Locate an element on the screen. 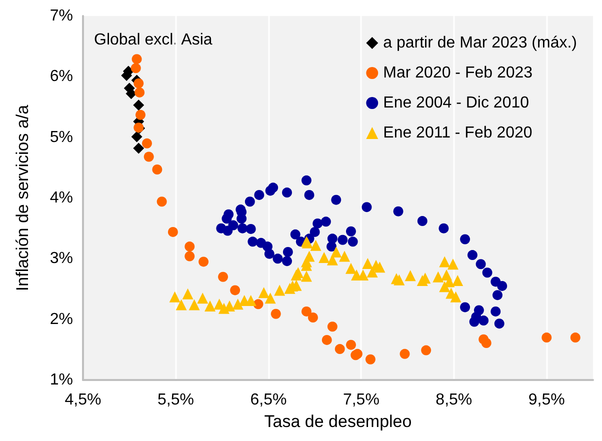 Image resolution: width=602 pixels, height=441 pixels. legend-label: Mar 2020 - Feb 2023 is located at coordinates (458, 73).